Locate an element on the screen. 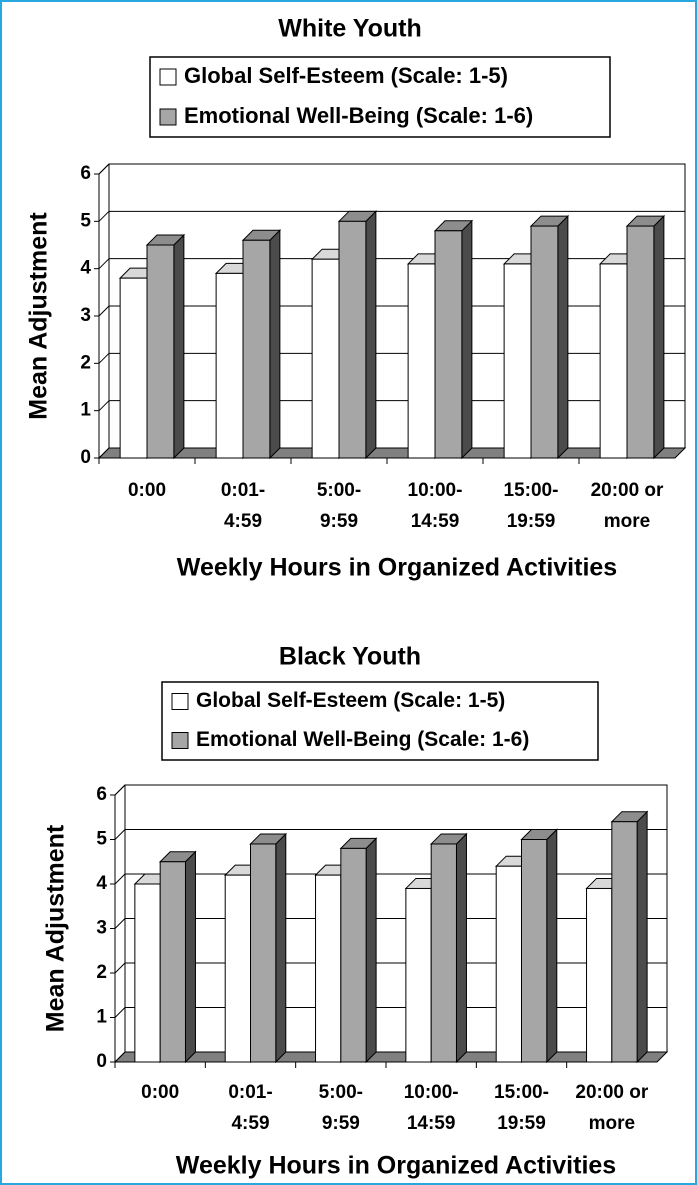 Image resolution: width=697 pixels, height=1185 pixels. x-tick-label: 10:00- 14:59 is located at coordinates (431, 1108).